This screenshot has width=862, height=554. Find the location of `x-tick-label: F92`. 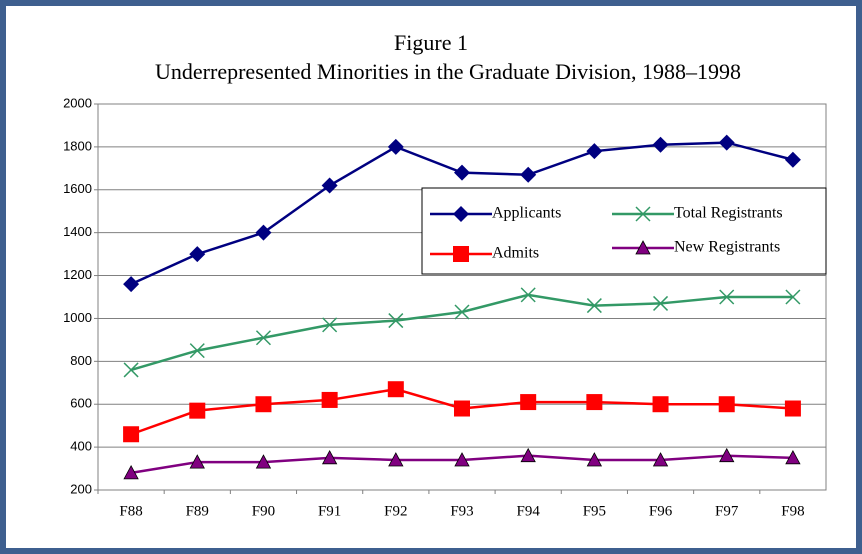

x-tick-label: F92 is located at coordinates (395, 511).